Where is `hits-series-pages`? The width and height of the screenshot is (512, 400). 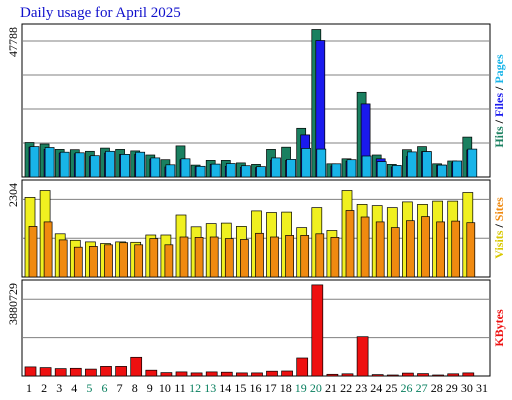 hits-series-pages is located at coordinates (253, 162).